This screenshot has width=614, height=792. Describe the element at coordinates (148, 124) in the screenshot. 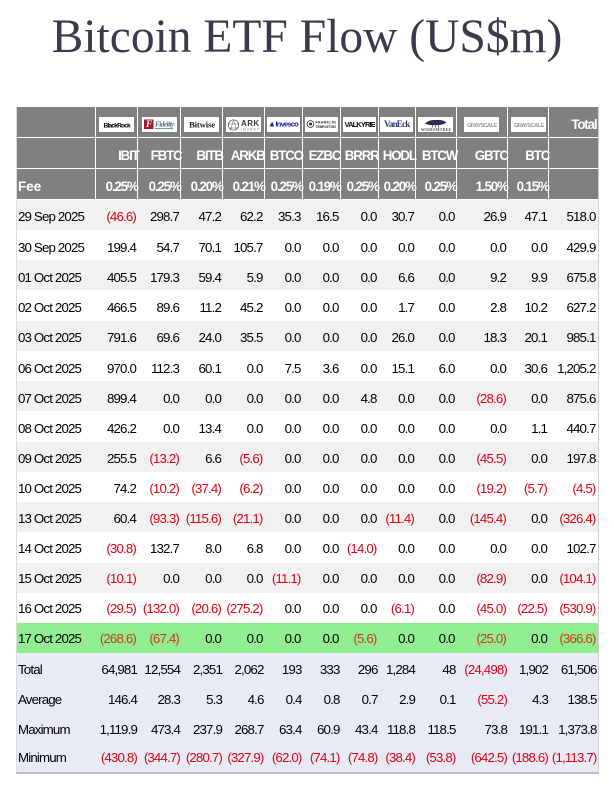

I see `svg-text: F` at that location.